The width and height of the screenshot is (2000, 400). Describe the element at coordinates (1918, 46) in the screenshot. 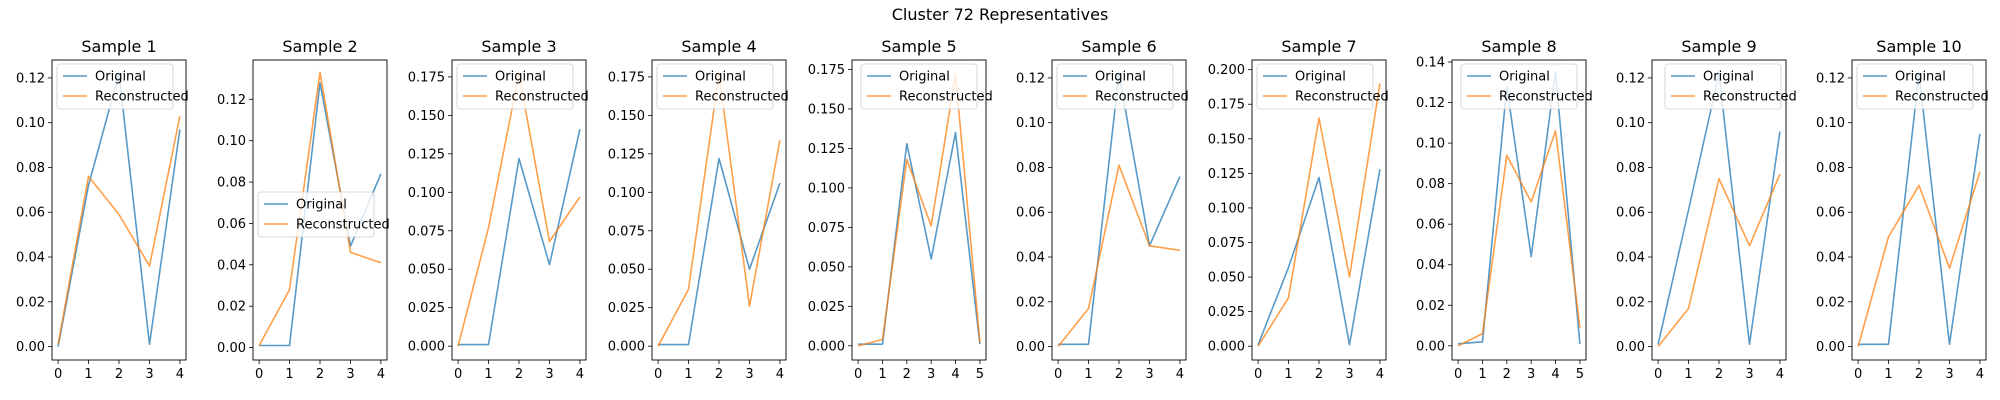

I see `subplot-title: Sample 10` at that location.